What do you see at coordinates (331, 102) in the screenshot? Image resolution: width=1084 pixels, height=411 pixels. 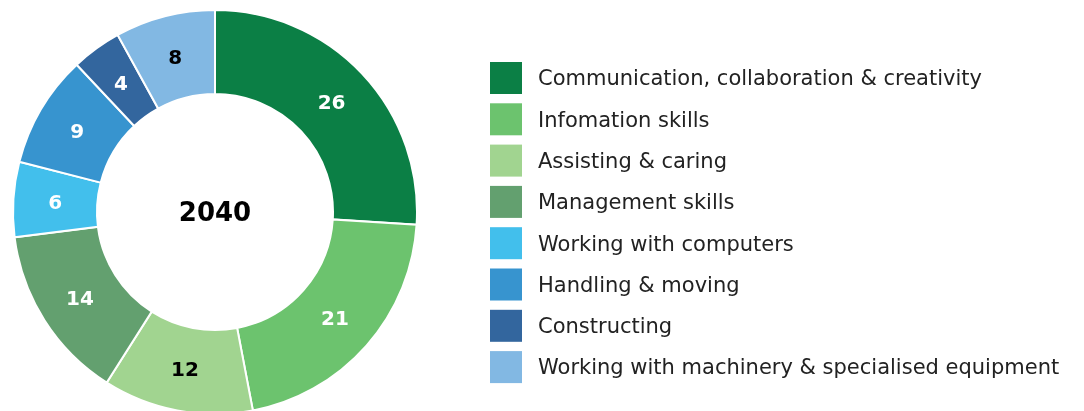 I see `data-label: 26` at bounding box center [331, 102].